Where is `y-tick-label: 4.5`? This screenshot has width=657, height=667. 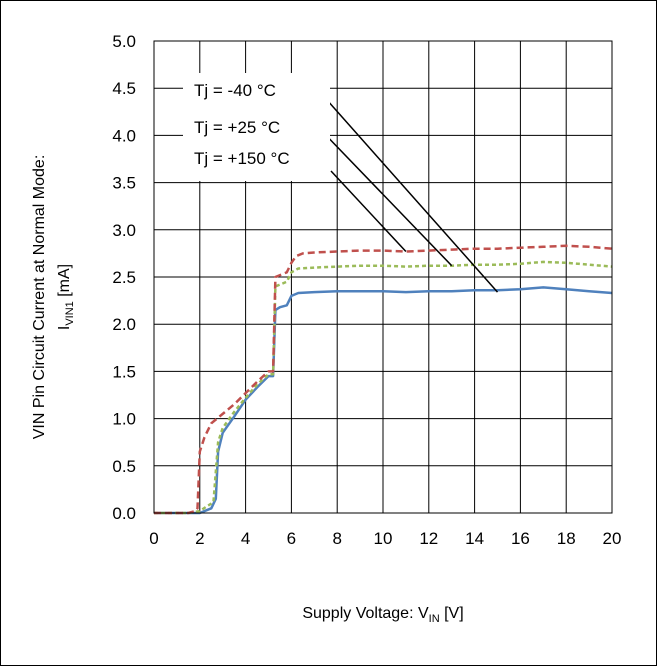
y-tick-label: 4.5 is located at coordinates (124, 88).